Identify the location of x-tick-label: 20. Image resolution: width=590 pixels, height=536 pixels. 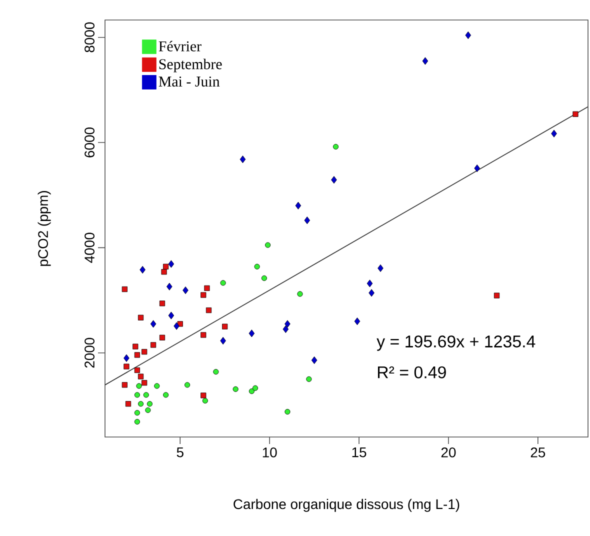
(448, 452).